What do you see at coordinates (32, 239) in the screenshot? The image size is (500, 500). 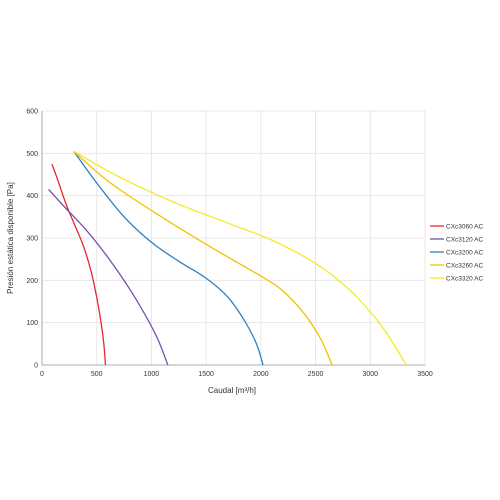 I see `y-tick-label: 300` at bounding box center [32, 239].